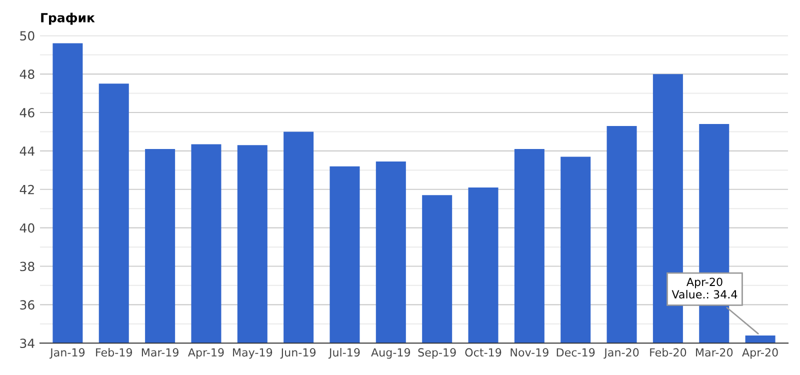 The height and width of the screenshot is (375, 800). I want to click on x-tick-label: Nov-19, so click(529, 352).